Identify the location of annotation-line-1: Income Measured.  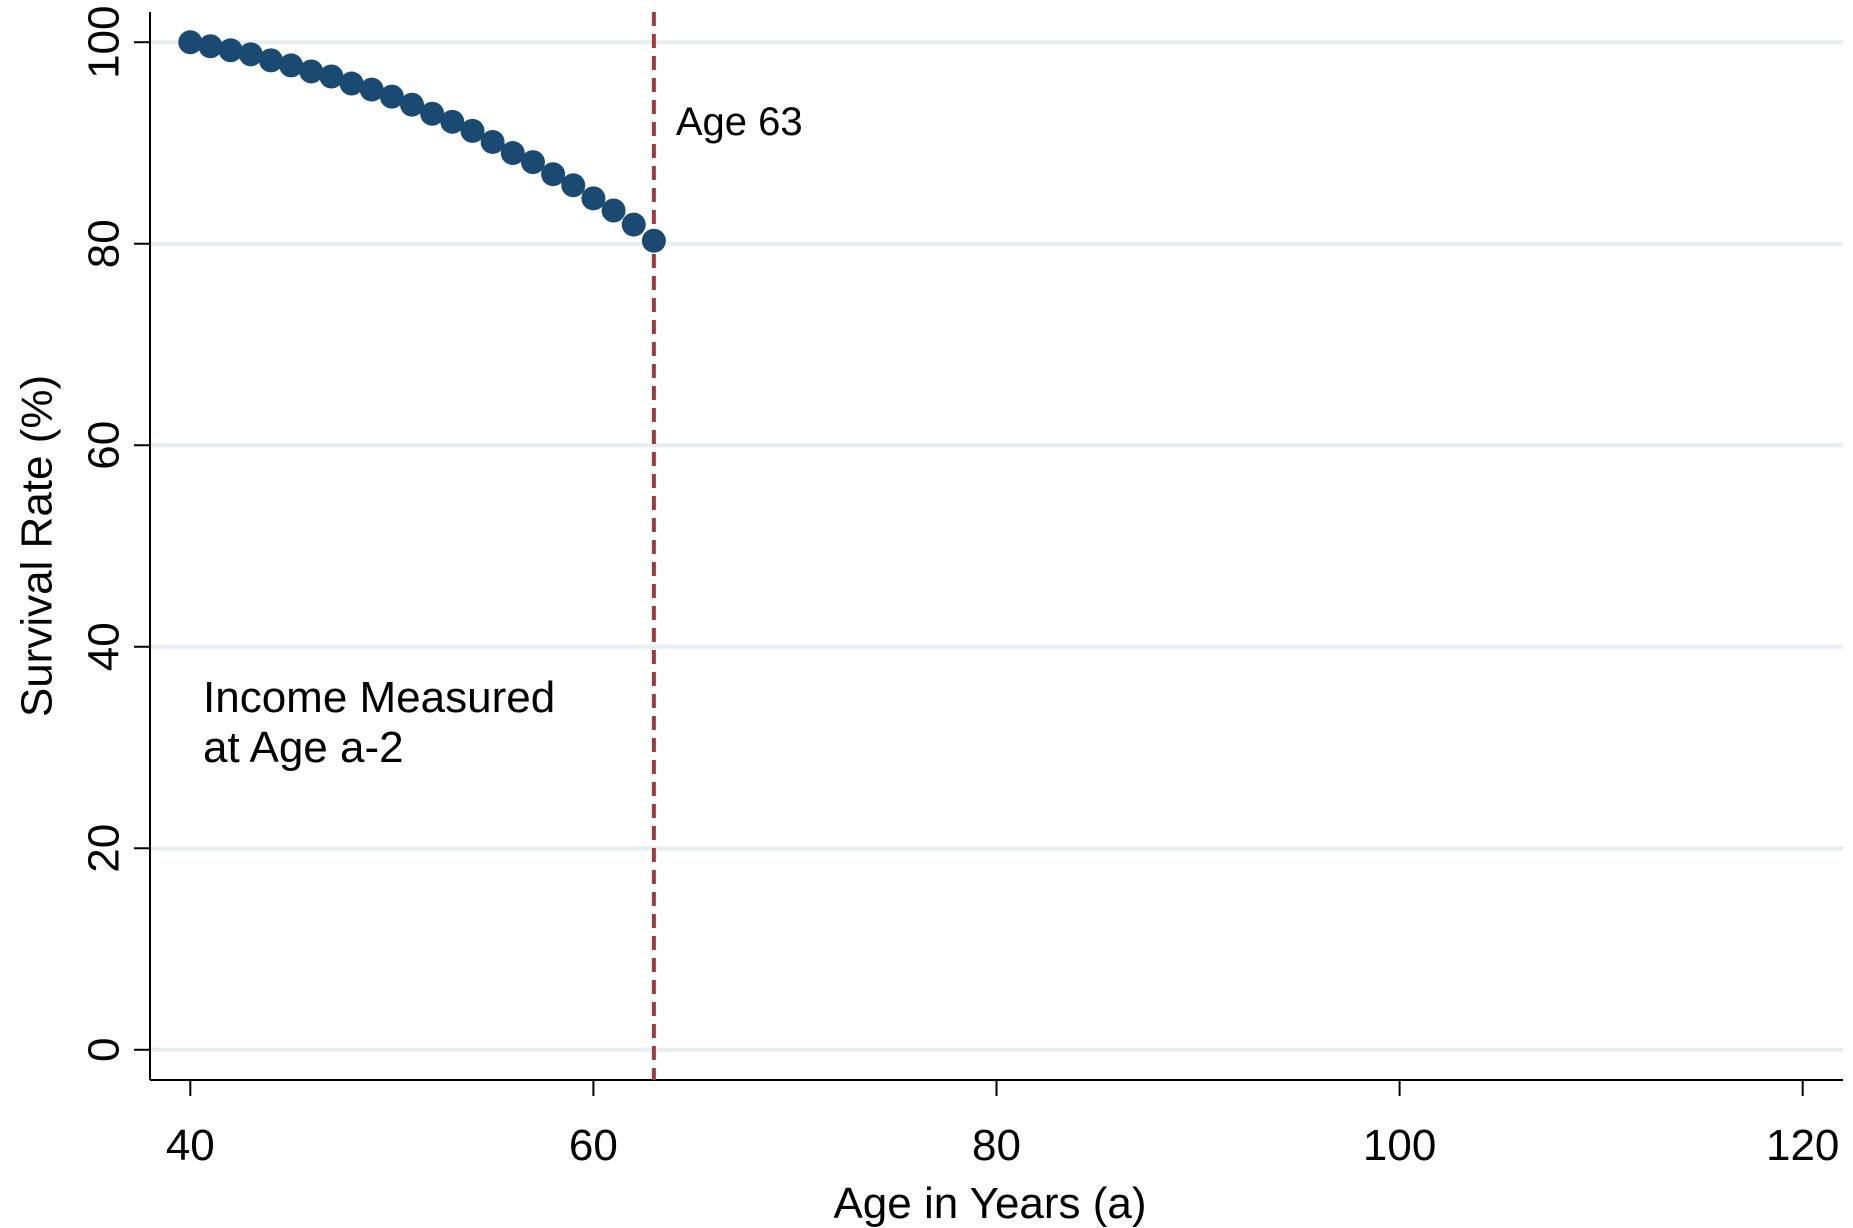
(379, 697).